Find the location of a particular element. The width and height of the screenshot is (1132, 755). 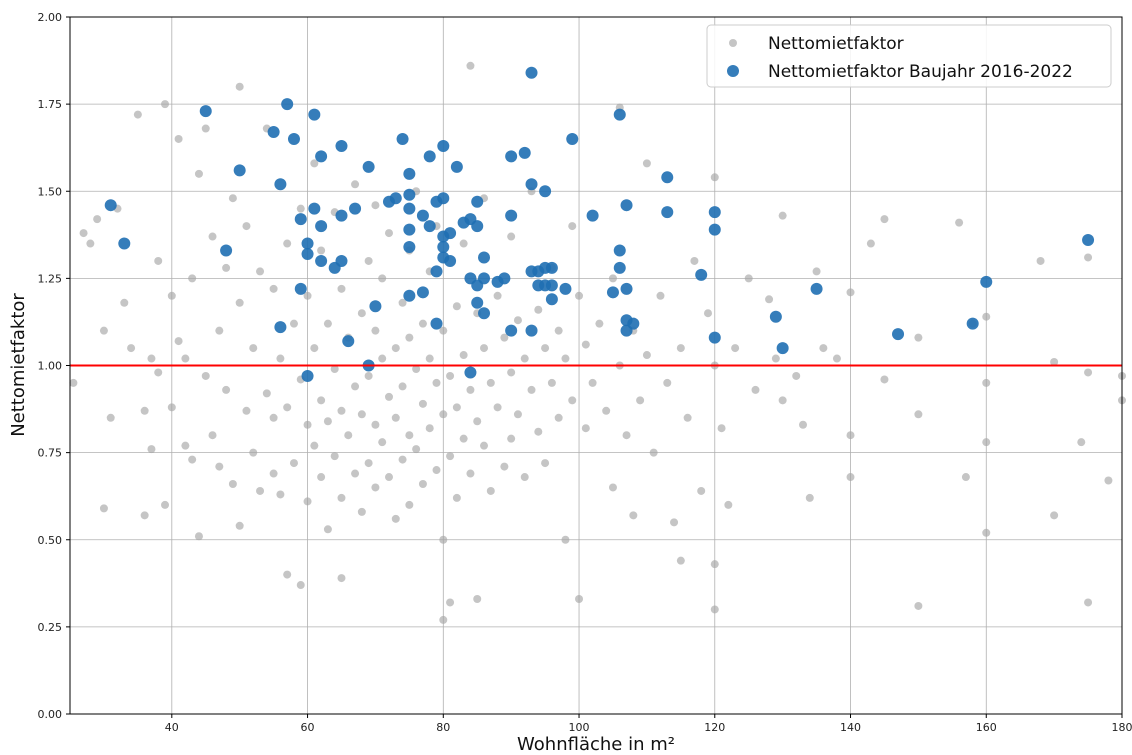

legend-marker-blue is located at coordinates (733, 71).